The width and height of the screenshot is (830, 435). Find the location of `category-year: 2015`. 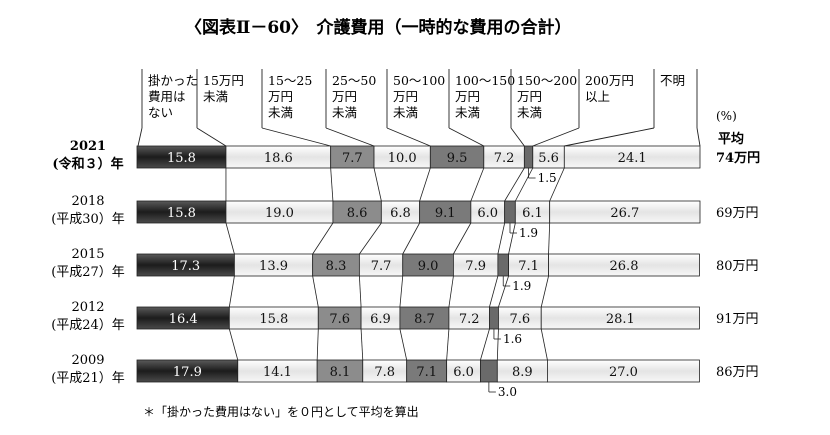

category-year: 2015 is located at coordinates (87, 254).